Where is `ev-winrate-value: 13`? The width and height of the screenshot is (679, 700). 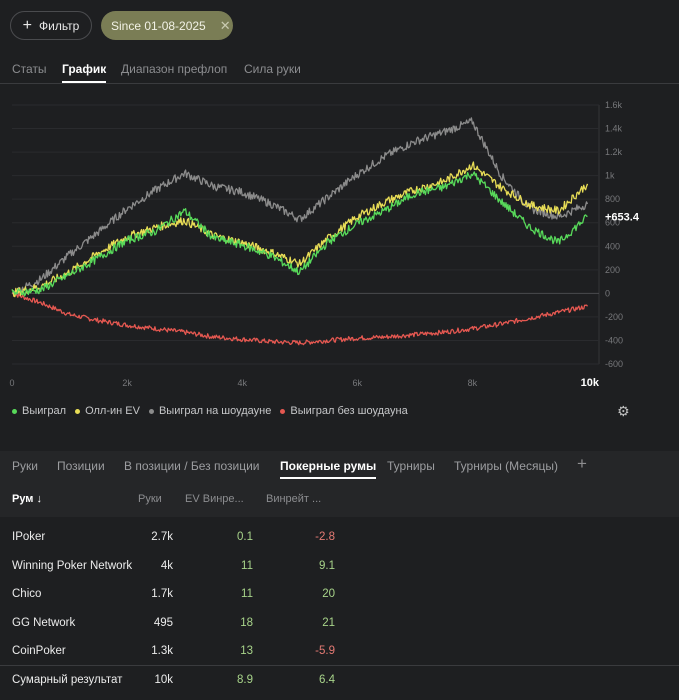
ev-winrate-value: 13 is located at coordinates (246, 651).